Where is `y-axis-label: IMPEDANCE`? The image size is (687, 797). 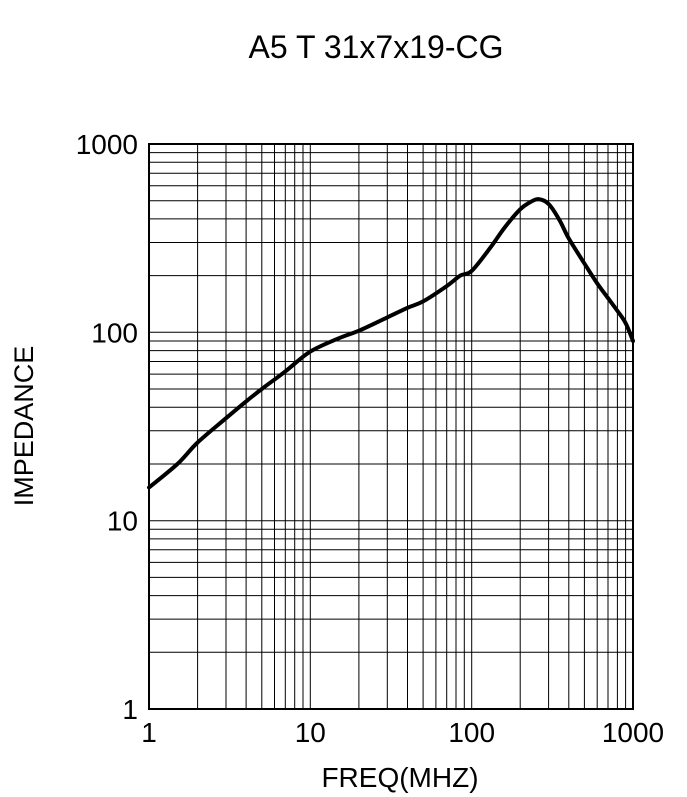 y-axis-label: IMPEDANCE is located at coordinates (24, 426).